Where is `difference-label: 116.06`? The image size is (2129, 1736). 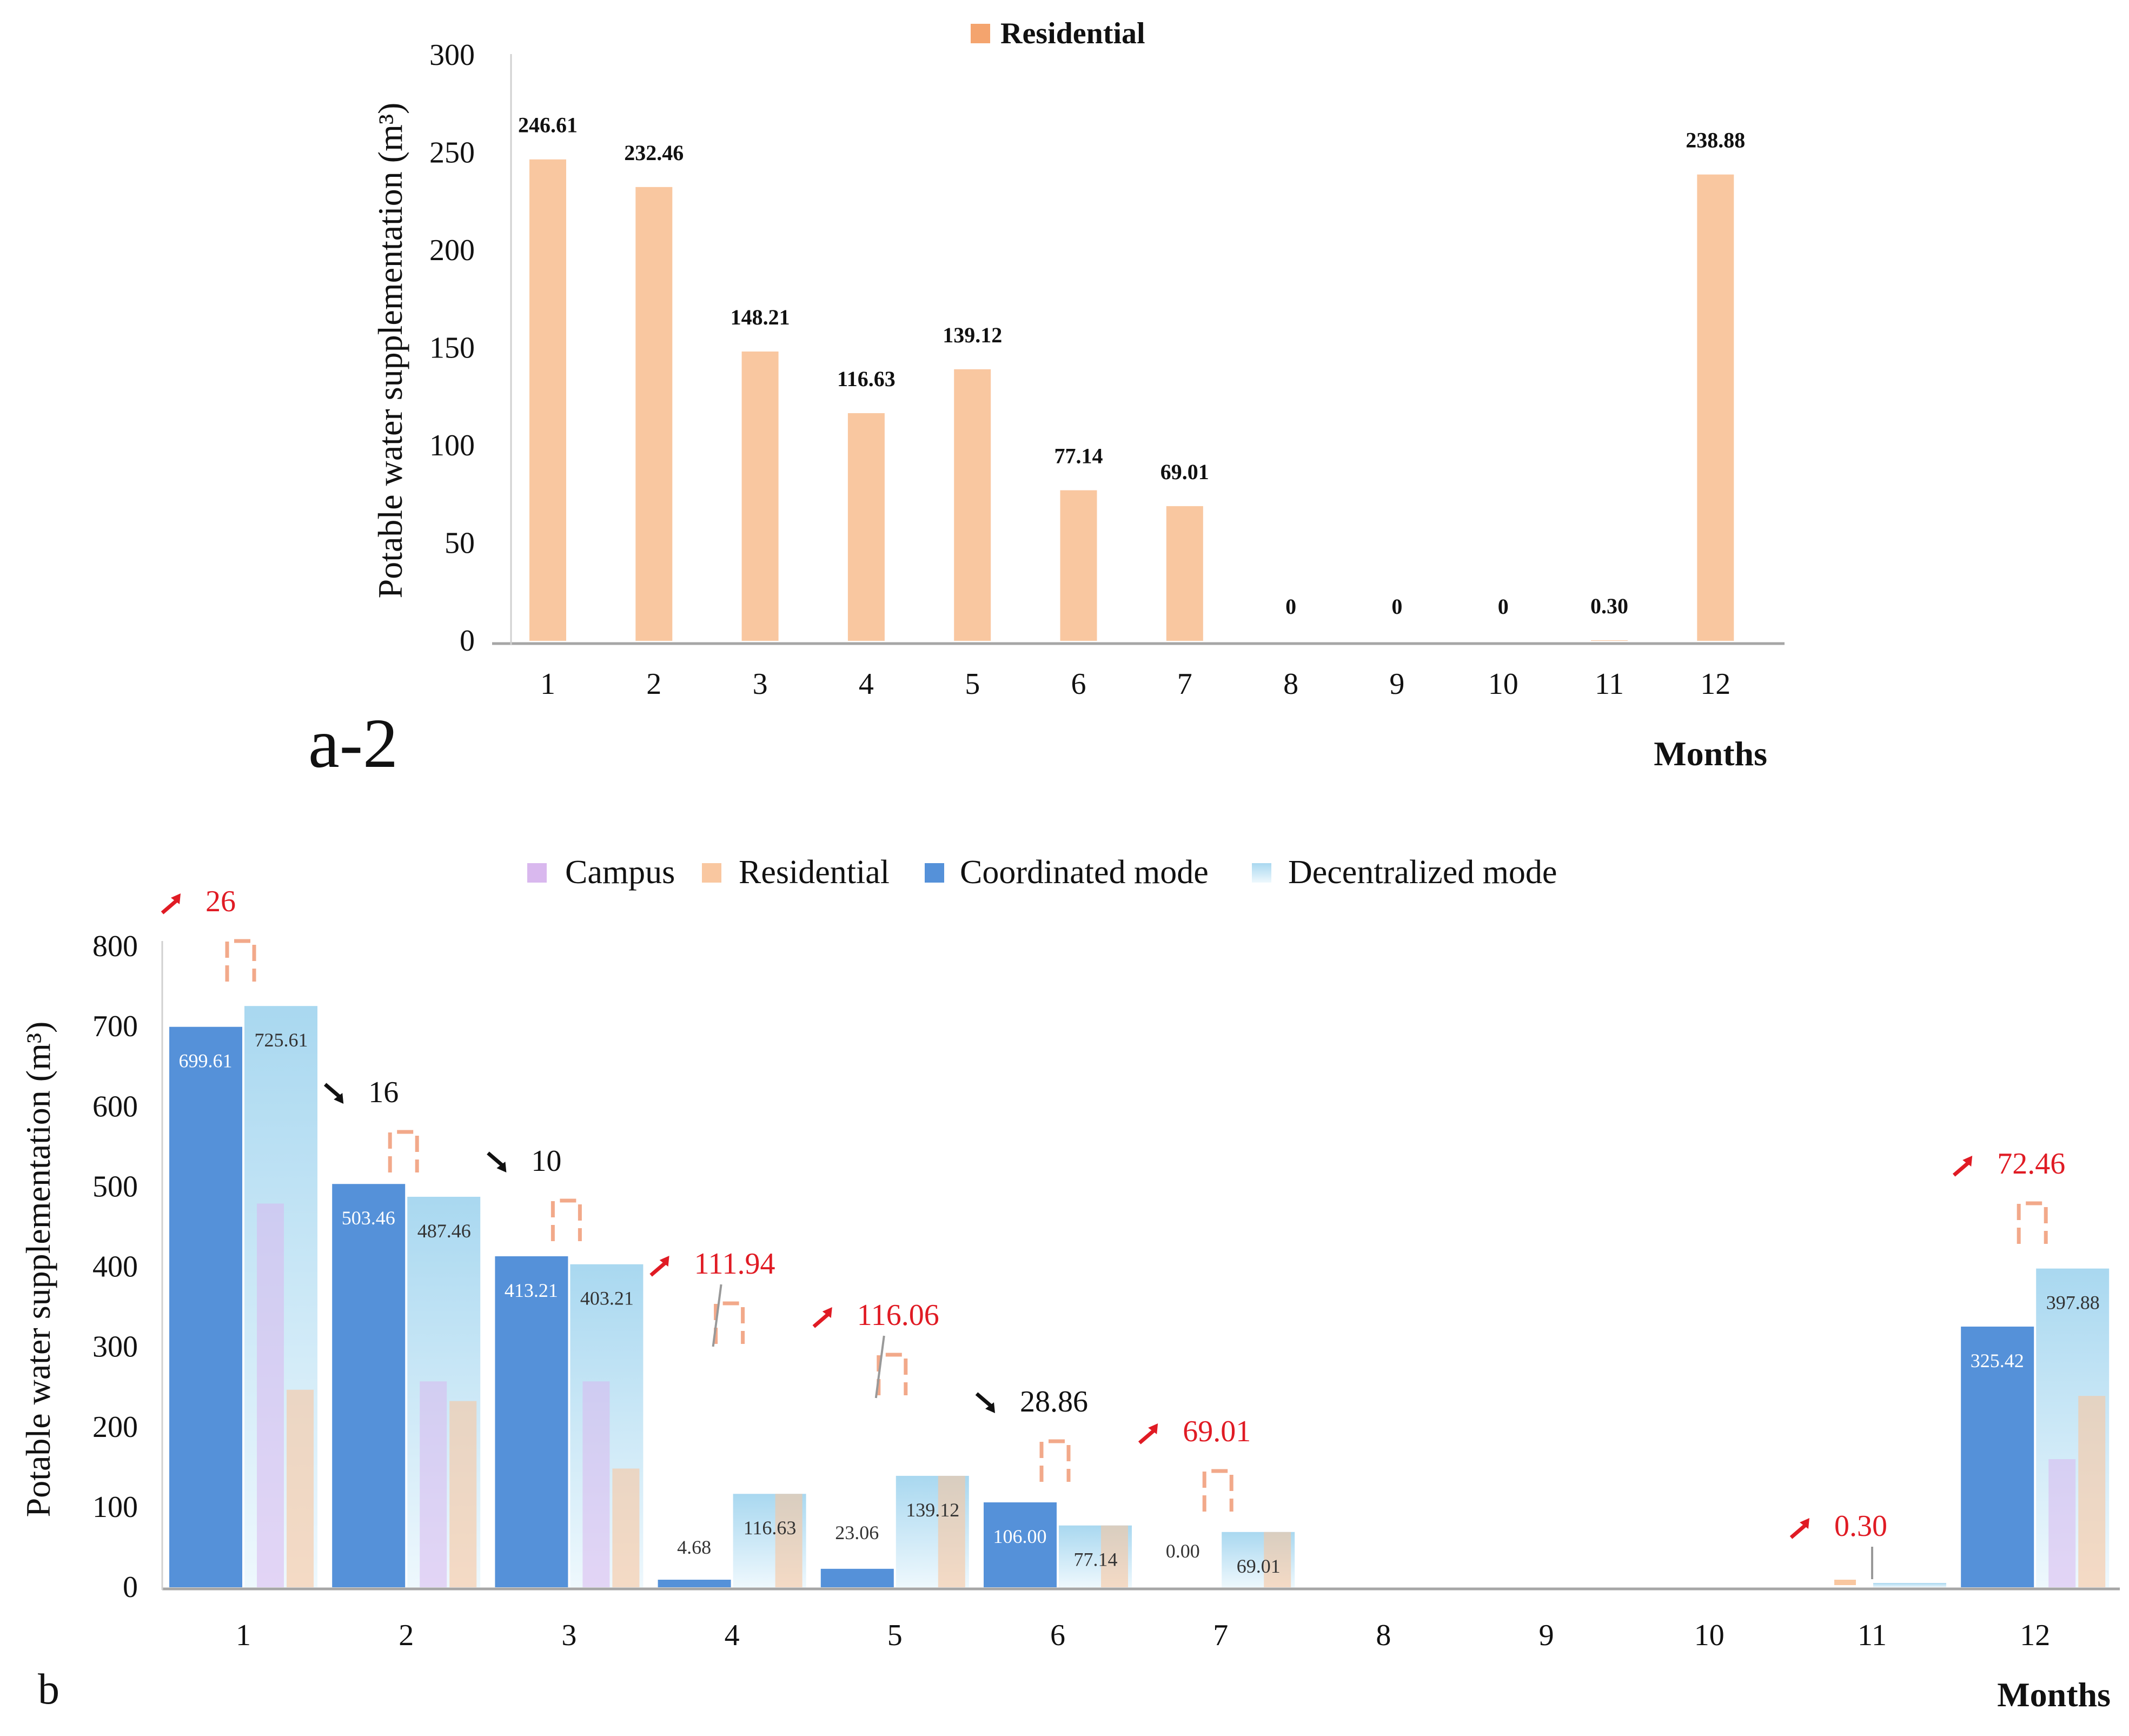 difference-label: 116.06 is located at coordinates (898, 1315).